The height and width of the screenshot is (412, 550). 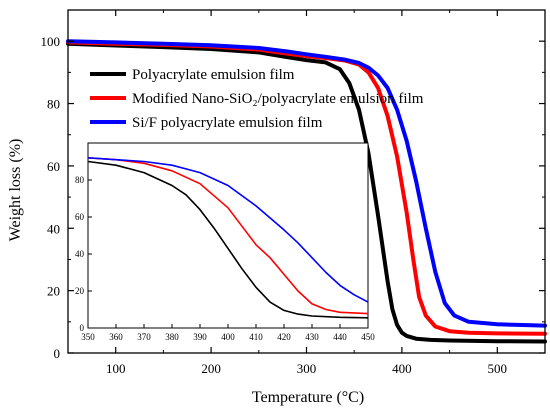 What do you see at coordinates (312, 337) in the screenshot?
I see `inset-x-tick-label: 430` at bounding box center [312, 337].